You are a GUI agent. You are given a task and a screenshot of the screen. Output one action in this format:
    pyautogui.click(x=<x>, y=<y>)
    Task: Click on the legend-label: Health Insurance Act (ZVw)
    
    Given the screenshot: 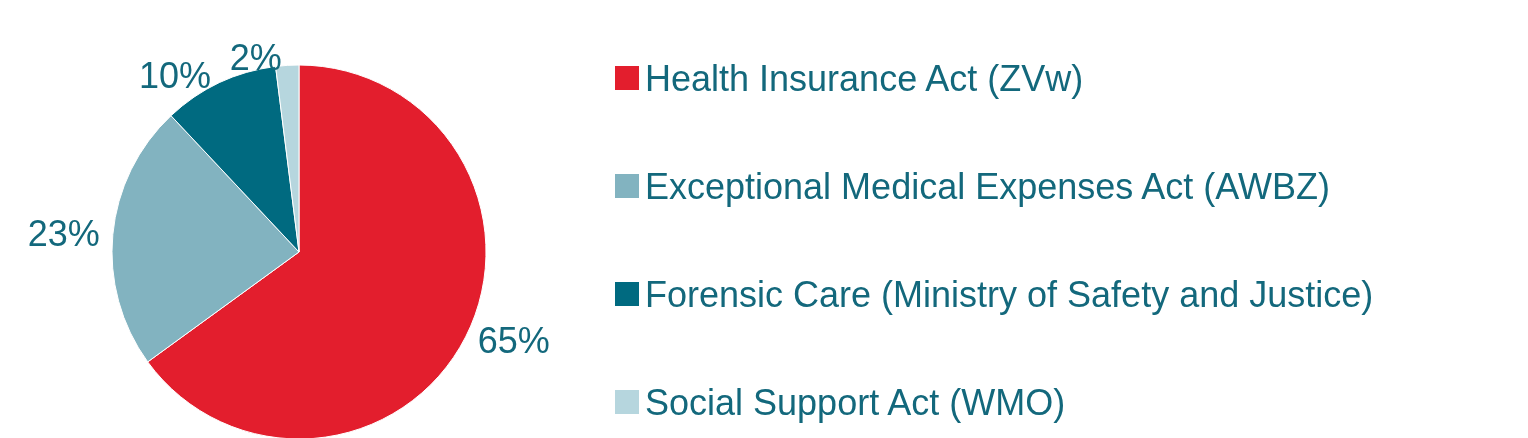 What is the action you would take?
    pyautogui.click(x=864, y=78)
    